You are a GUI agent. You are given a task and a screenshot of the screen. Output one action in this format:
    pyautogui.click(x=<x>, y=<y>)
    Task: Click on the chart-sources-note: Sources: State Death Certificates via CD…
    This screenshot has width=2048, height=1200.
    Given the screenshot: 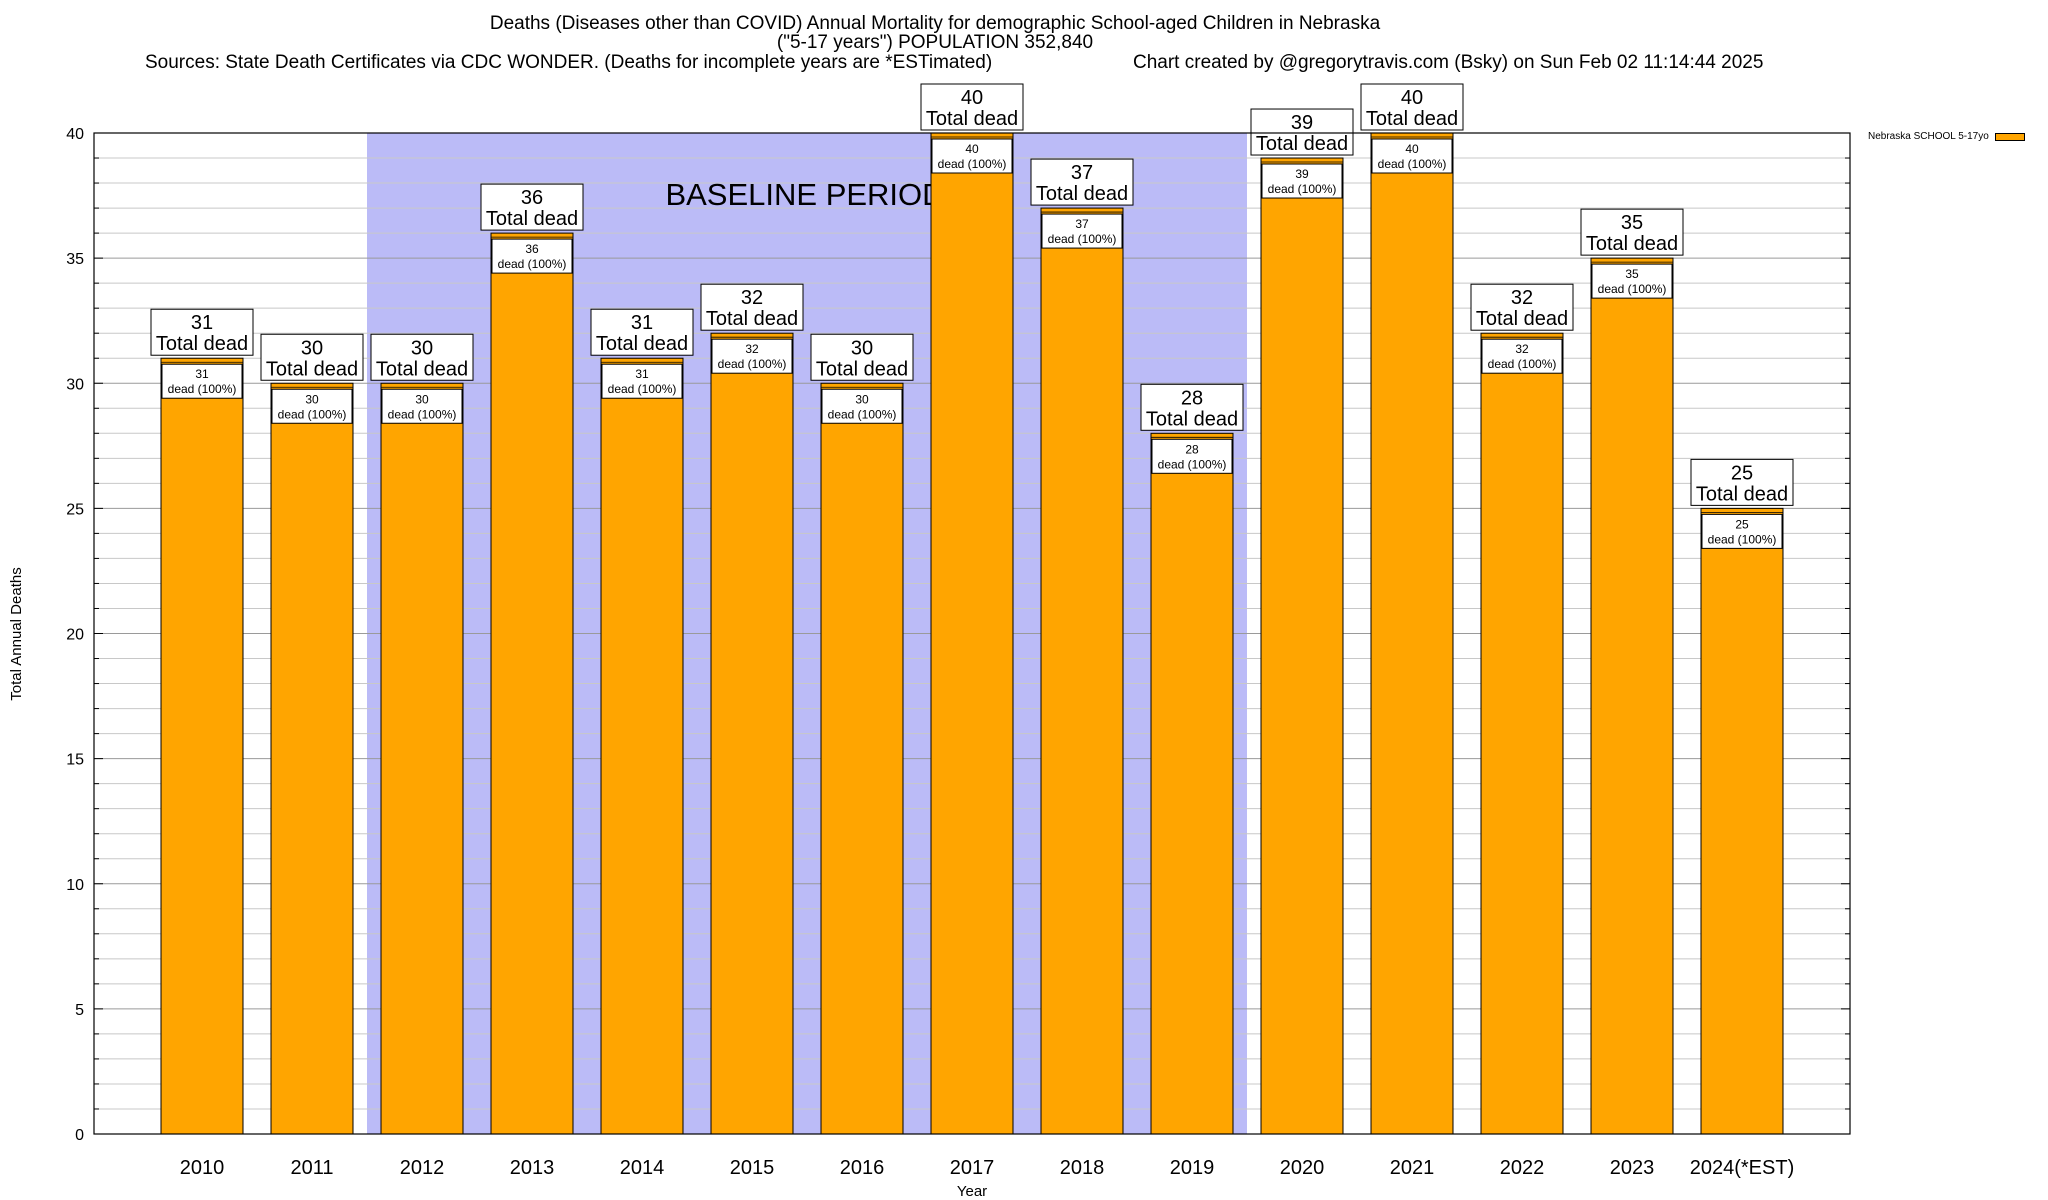 What is the action you would take?
    pyautogui.click(x=569, y=62)
    